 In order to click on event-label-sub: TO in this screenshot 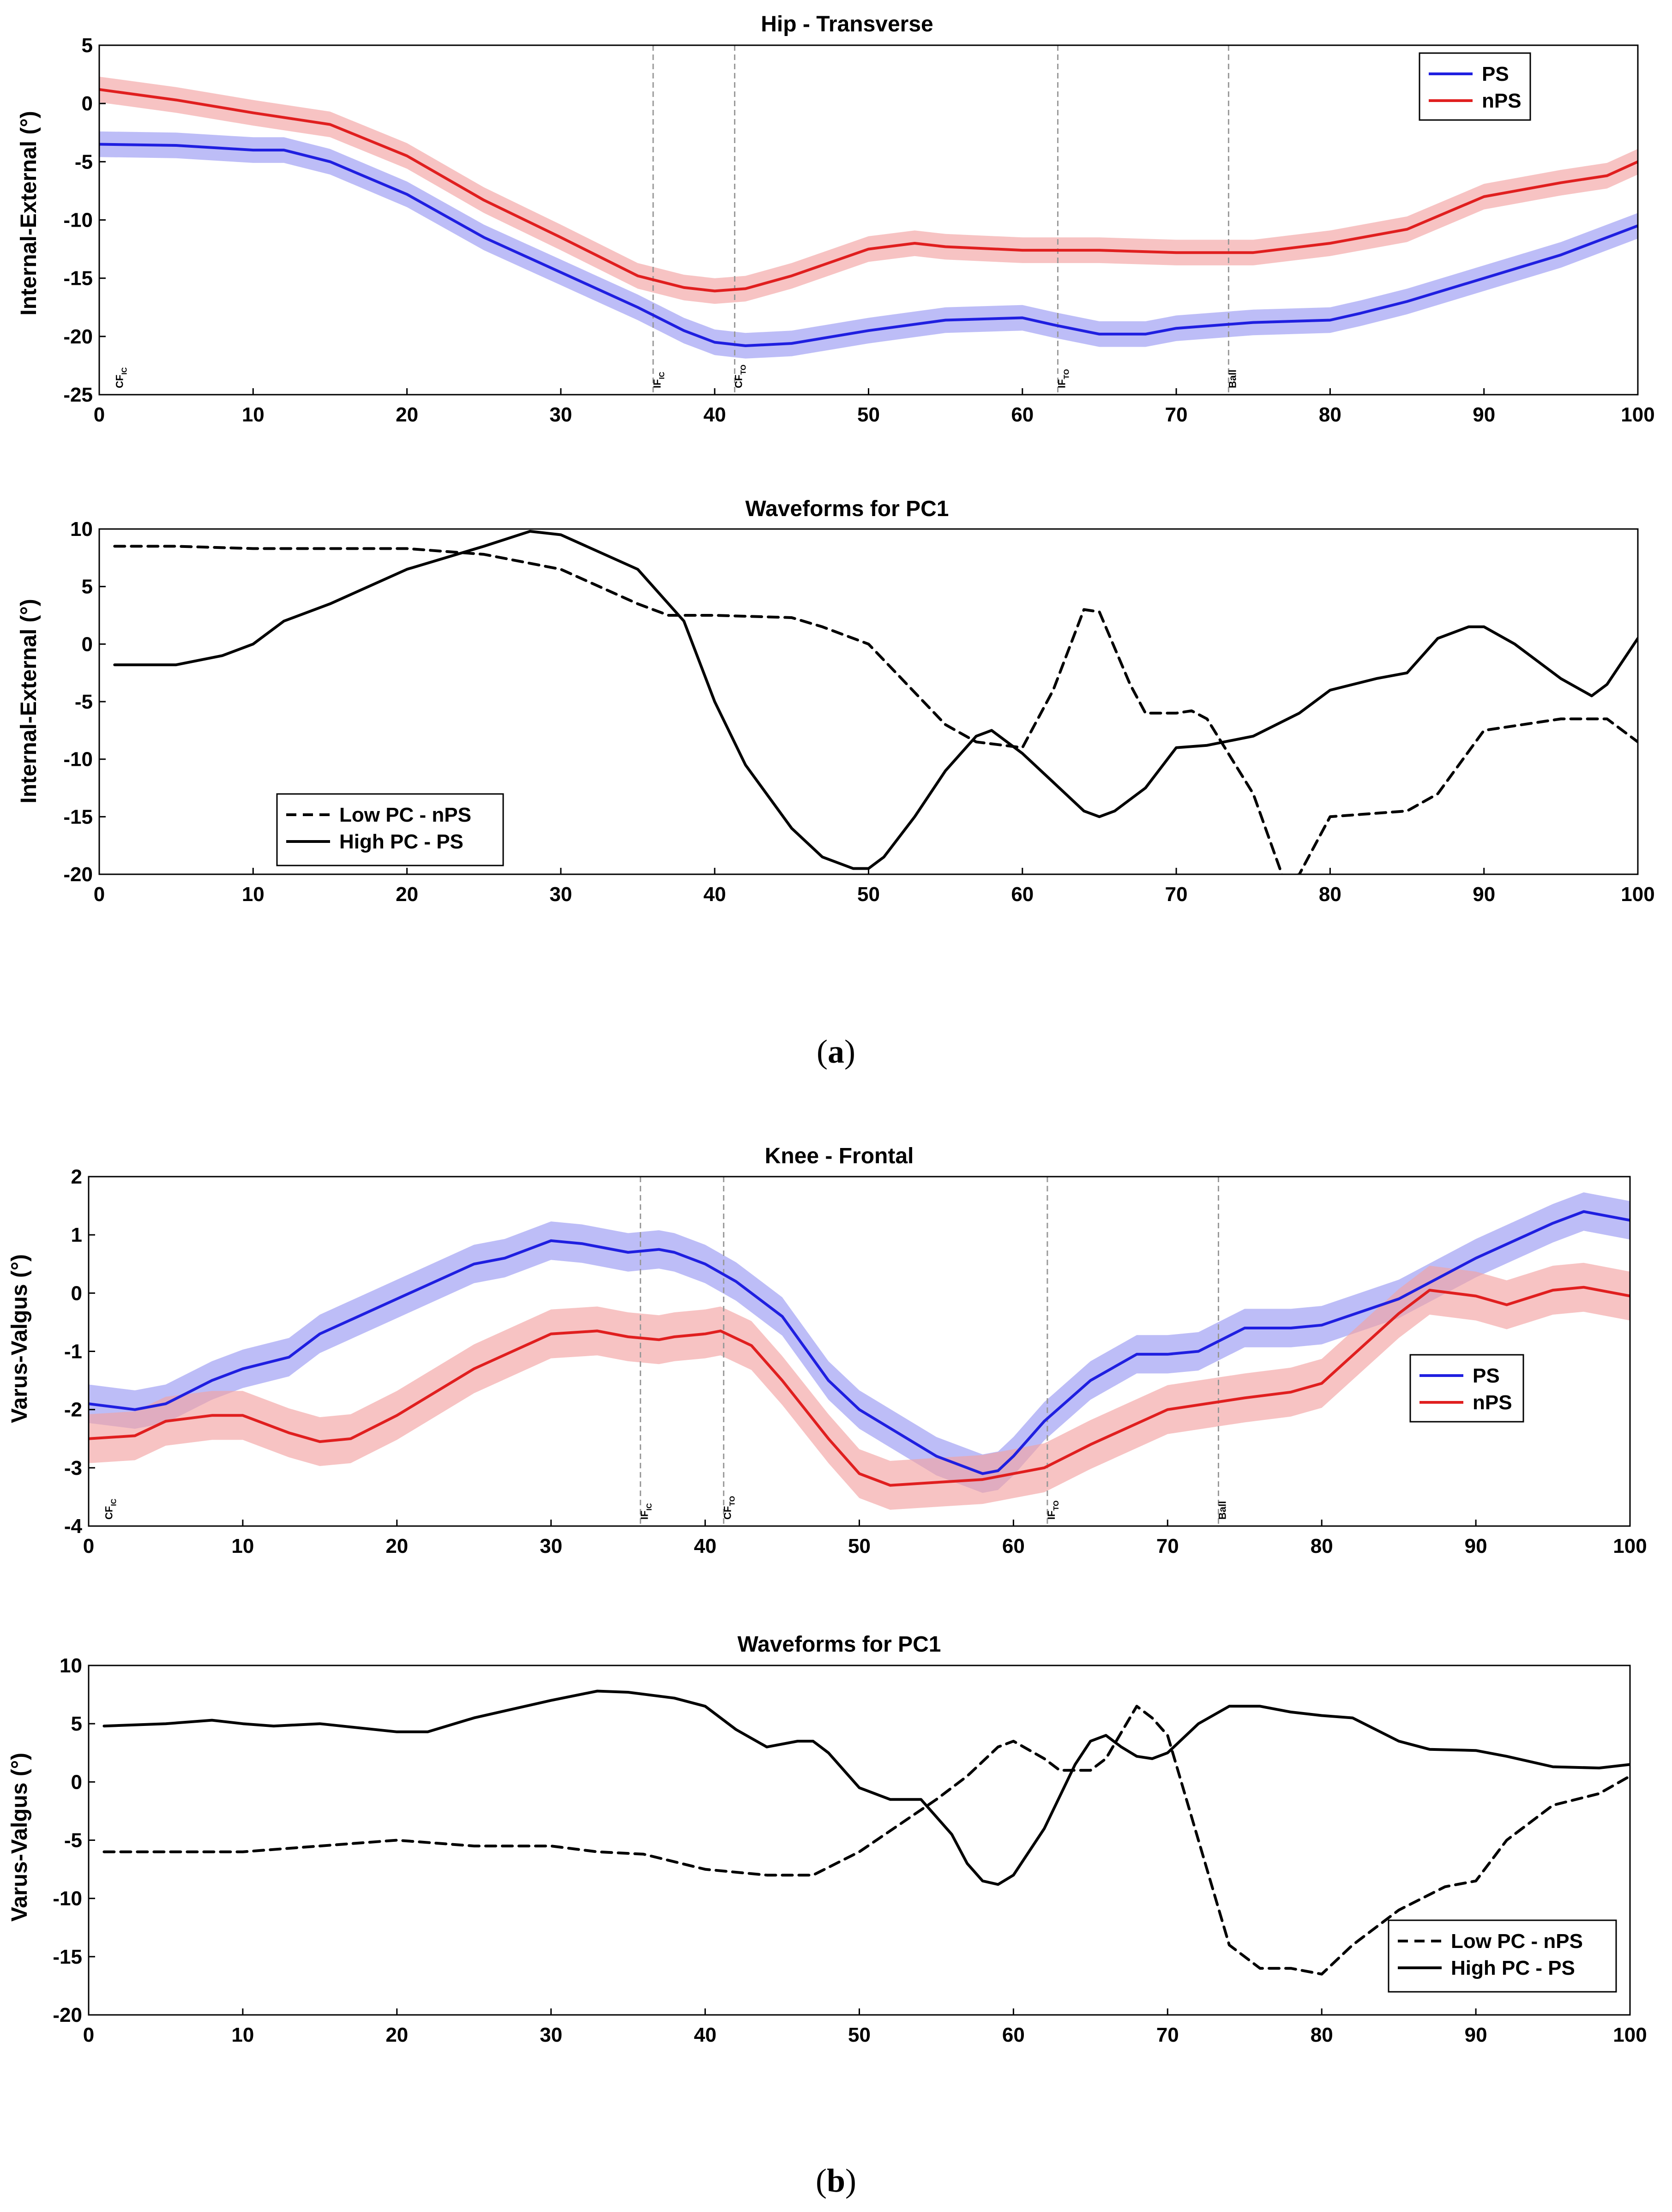, I will do `click(1056, 1506)`.